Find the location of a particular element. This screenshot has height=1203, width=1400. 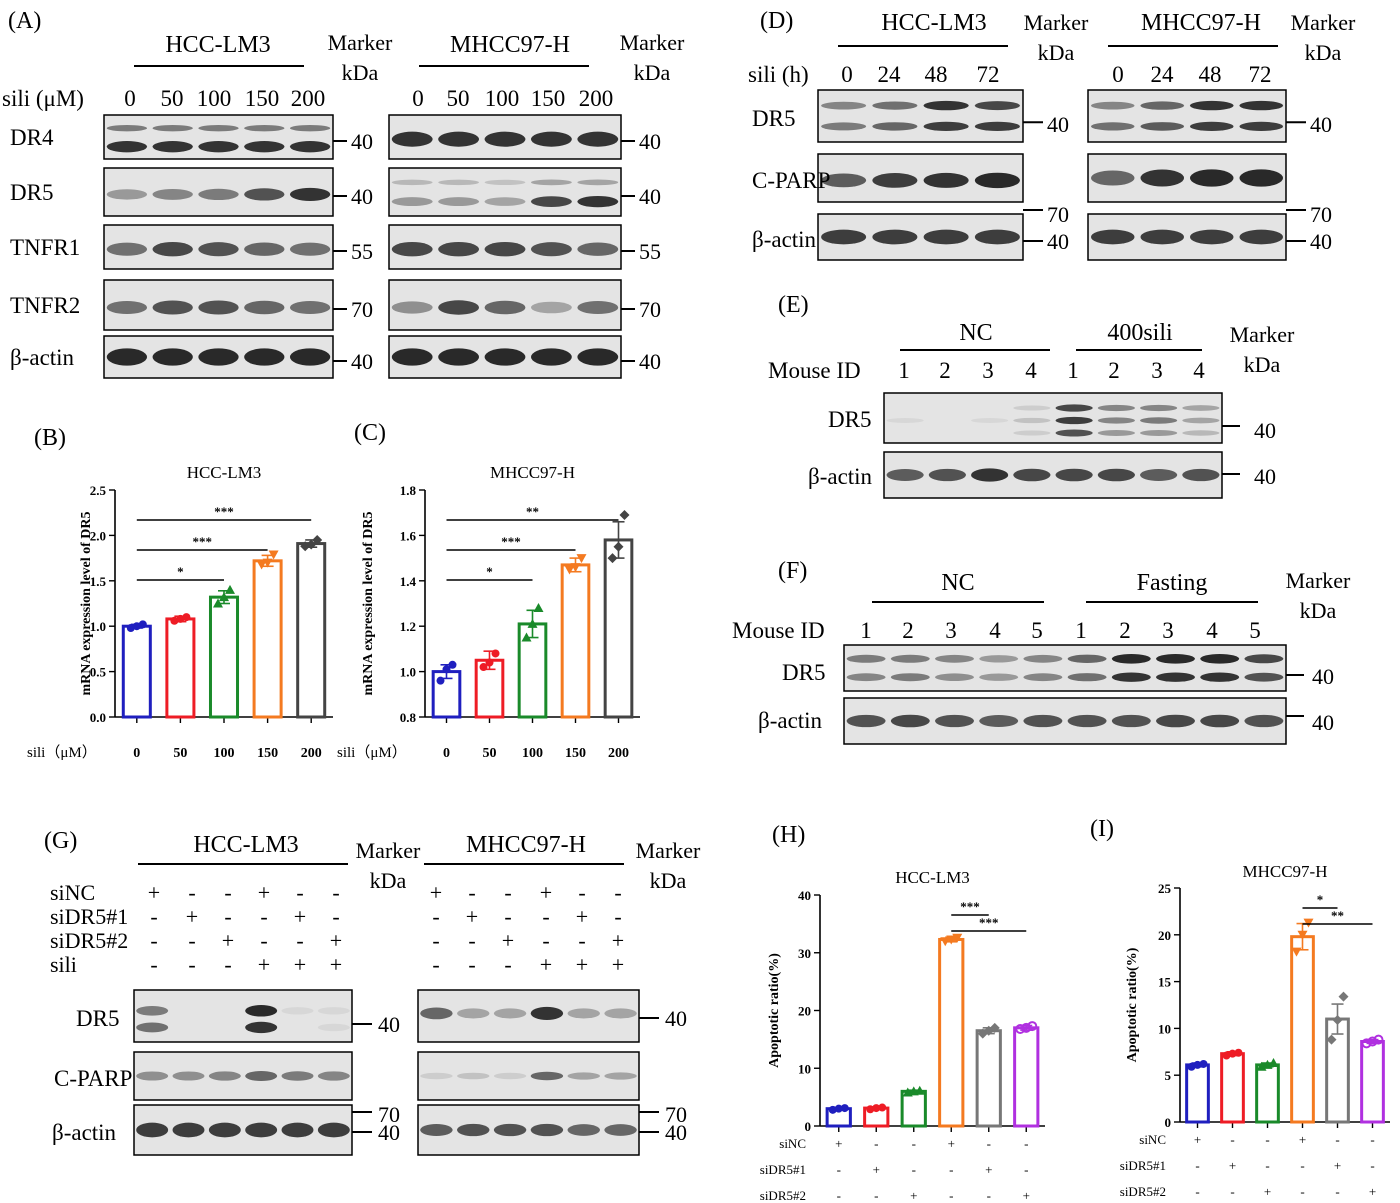

y-axis-label: Apoptotic ratio(%) is located at coordinates (1132, 1004).